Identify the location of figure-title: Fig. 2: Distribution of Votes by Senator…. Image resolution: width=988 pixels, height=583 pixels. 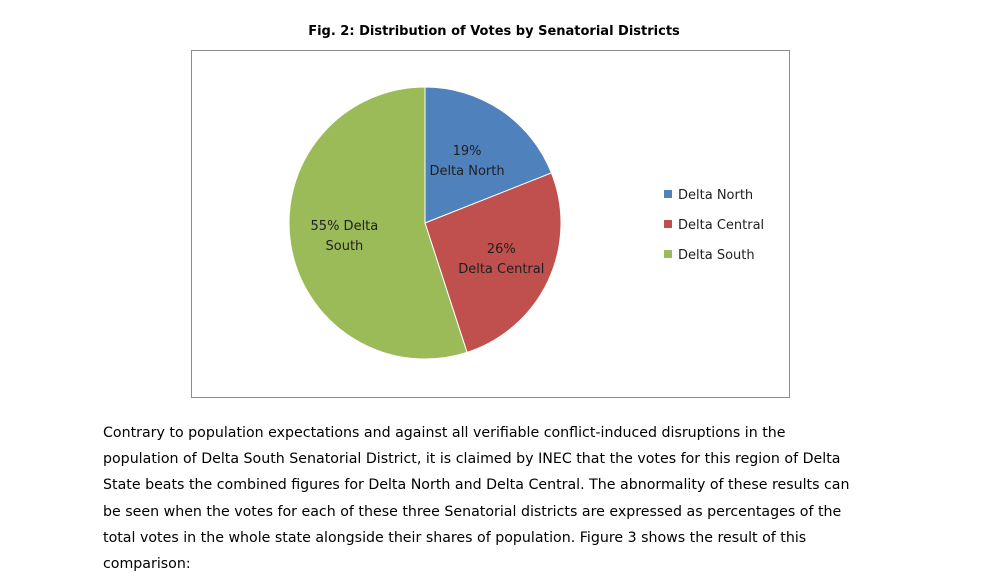
(494, 31).